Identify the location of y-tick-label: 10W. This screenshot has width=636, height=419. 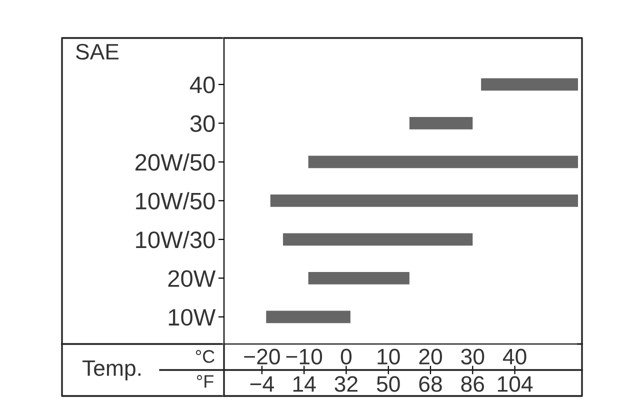
(192, 317).